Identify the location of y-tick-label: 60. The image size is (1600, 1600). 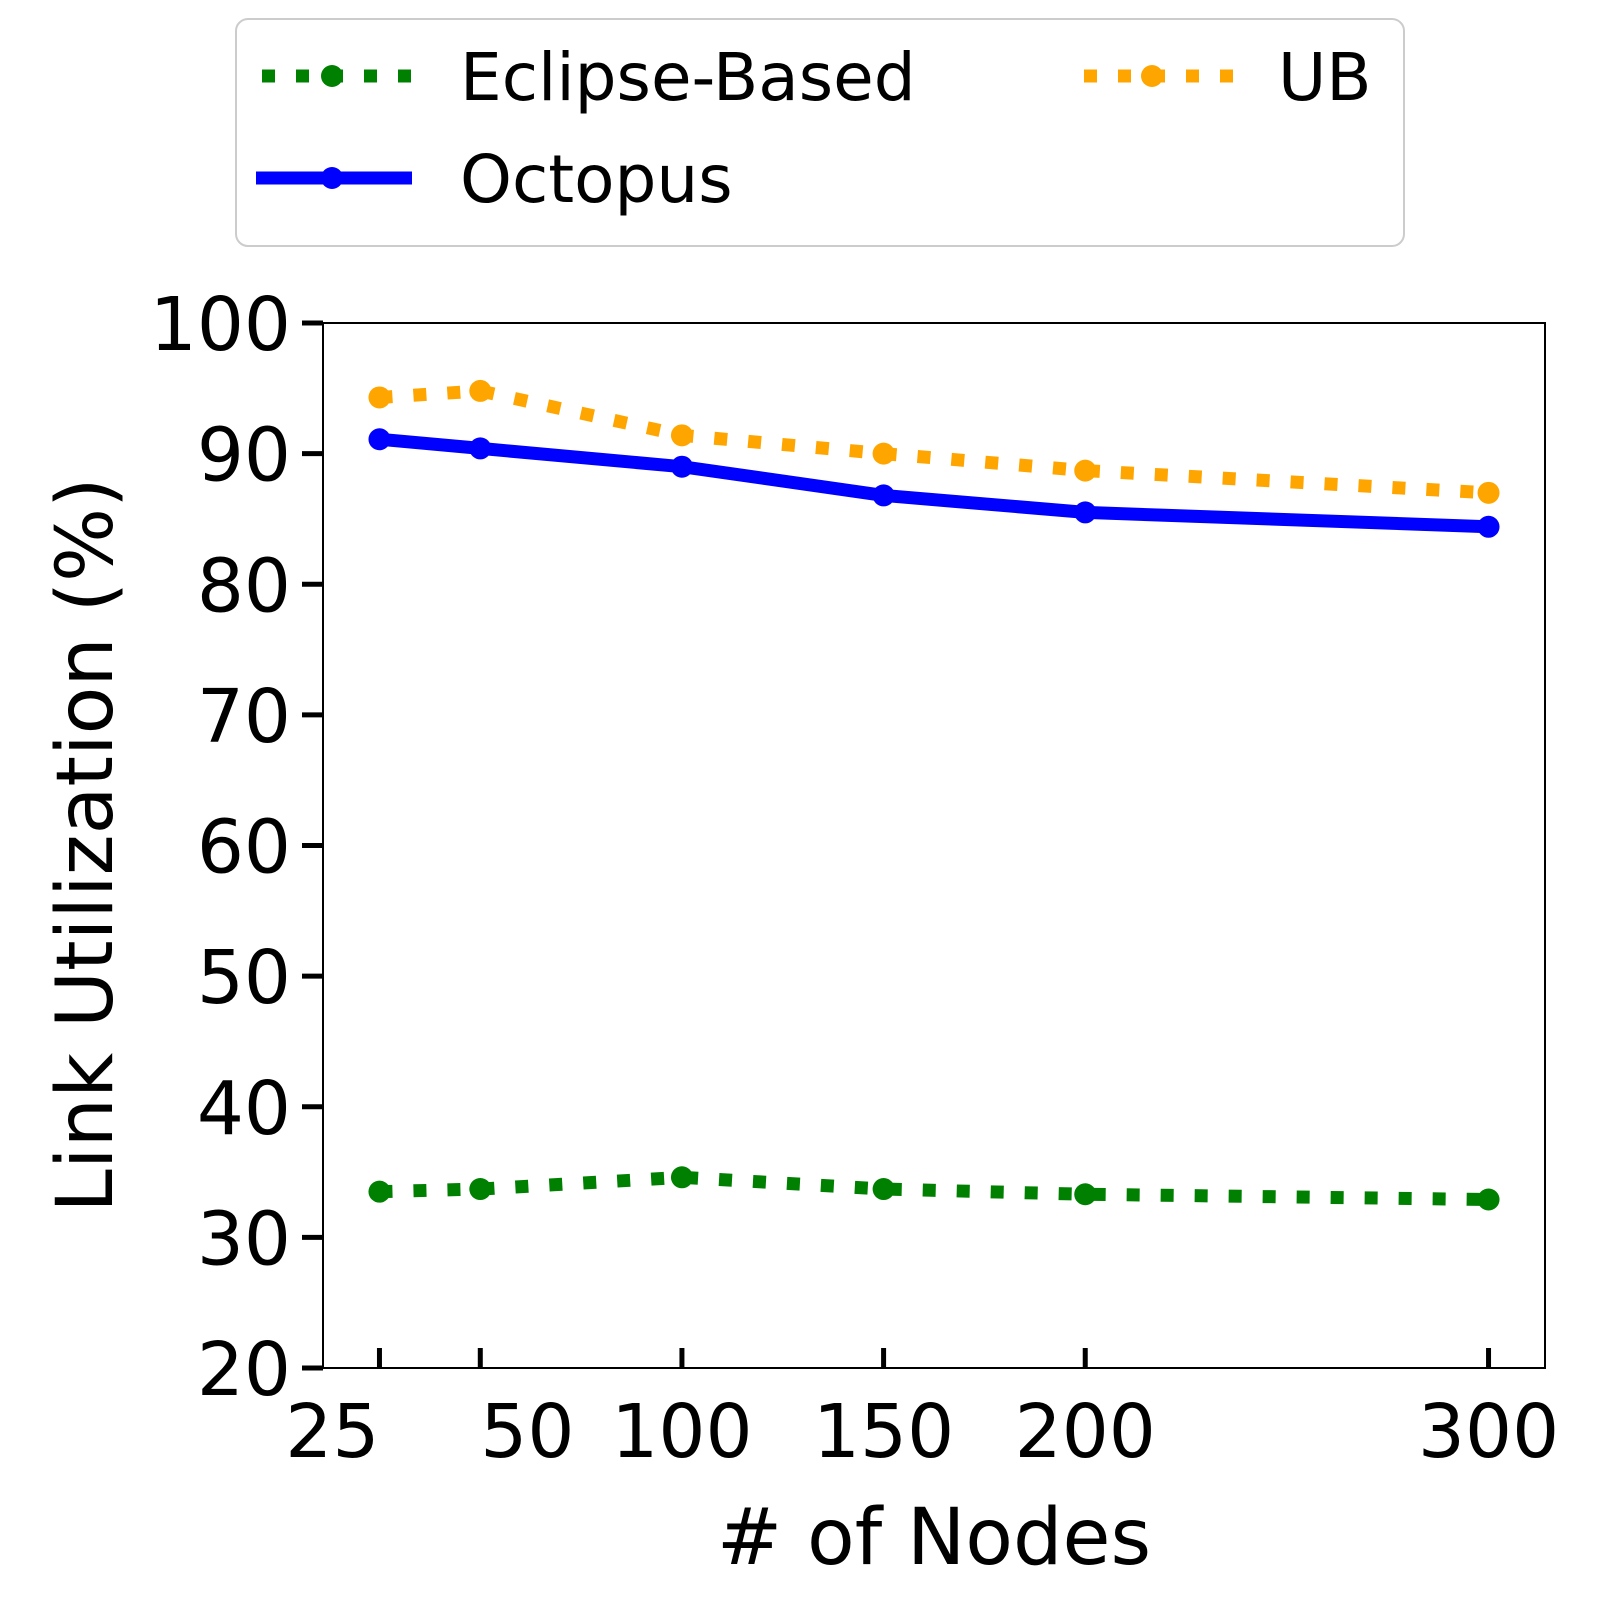
(244, 848).